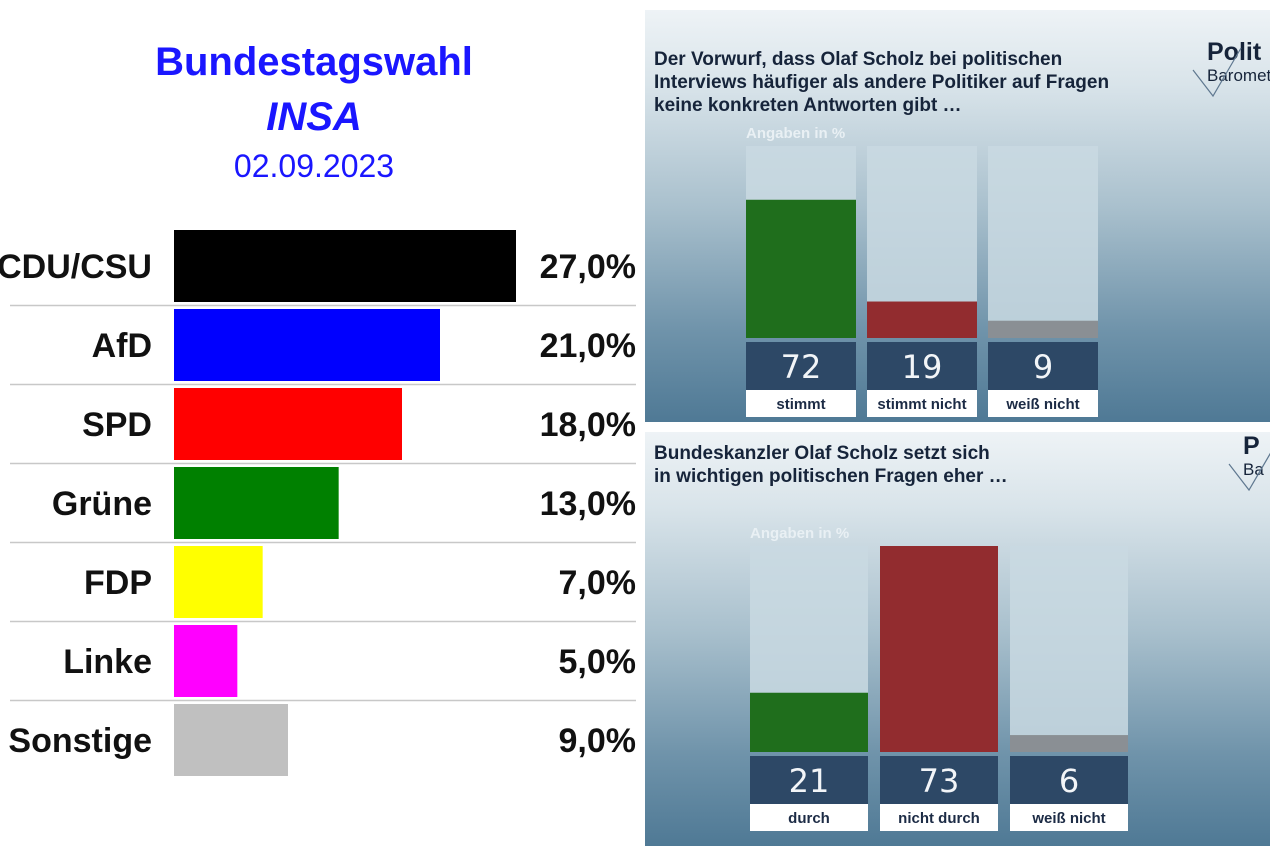 The image size is (1280, 853). I want to click on value-label-spd: 18,0%, so click(588, 425).